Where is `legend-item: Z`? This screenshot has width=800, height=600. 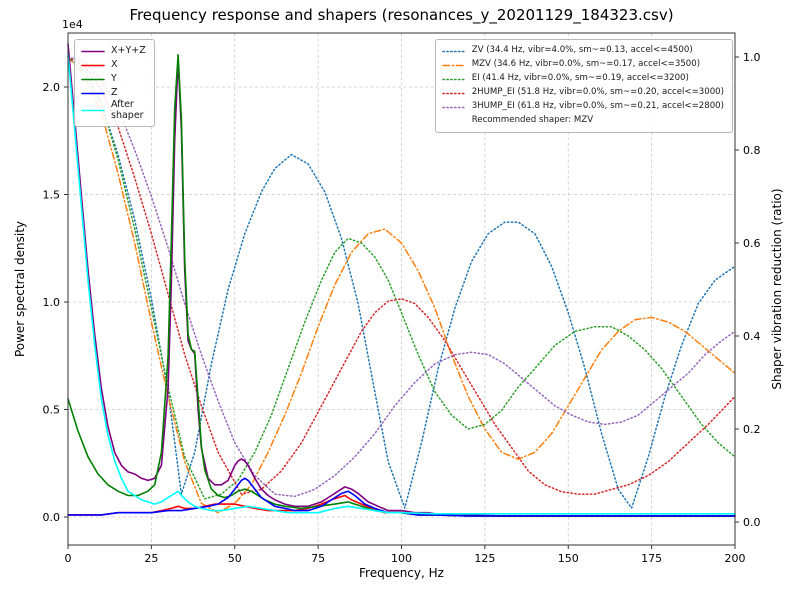 legend-item: Z is located at coordinates (113, 93).